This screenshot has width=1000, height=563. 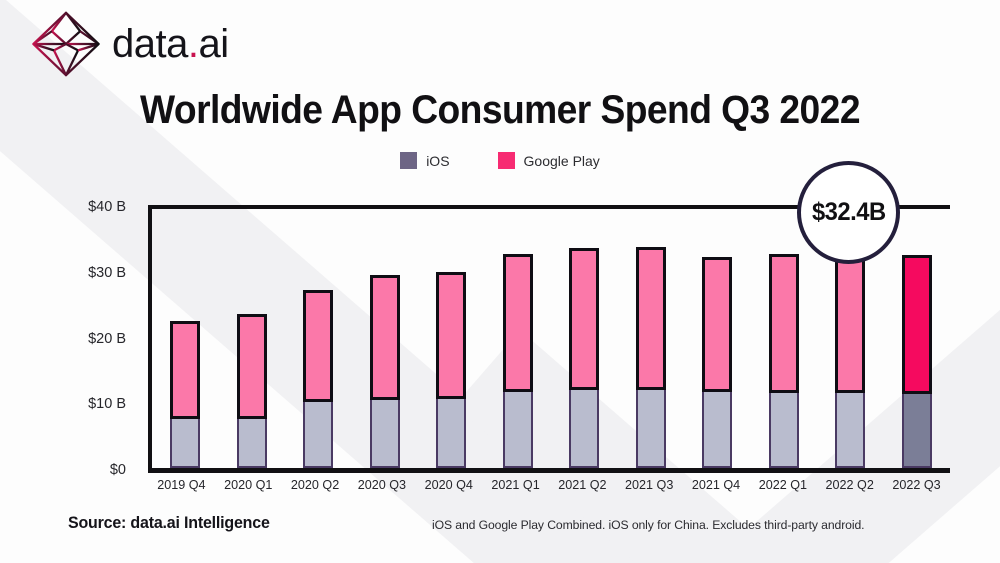 What do you see at coordinates (649, 485) in the screenshot?
I see `x-axis-tick-label: 2021 Q3` at bounding box center [649, 485].